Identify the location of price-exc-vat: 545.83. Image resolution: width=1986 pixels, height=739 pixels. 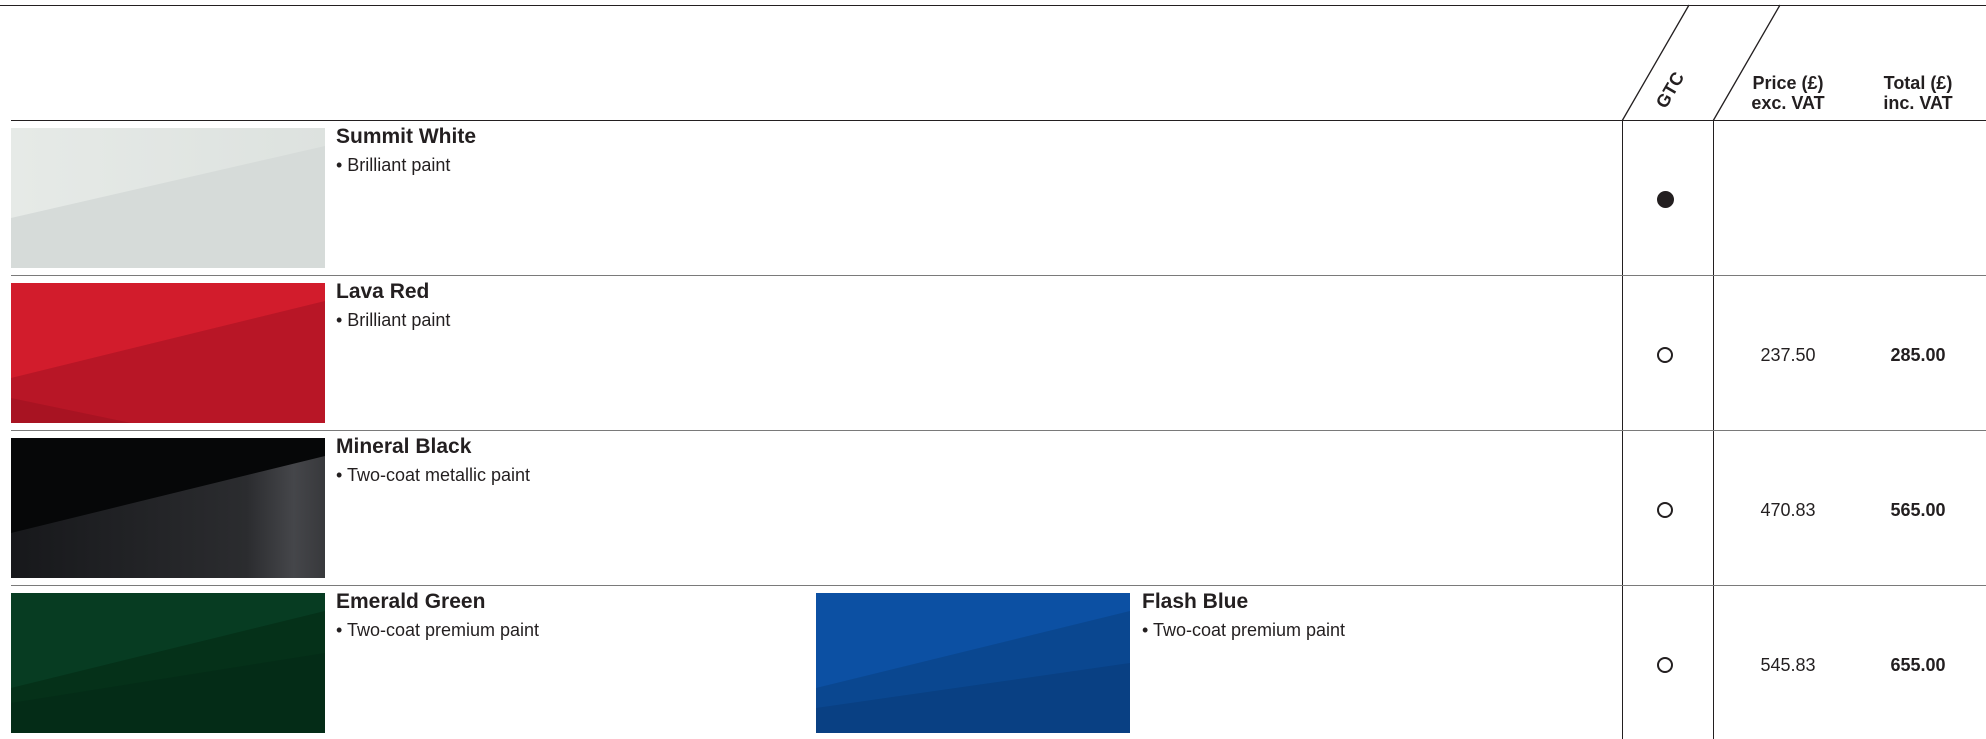
(1788, 665).